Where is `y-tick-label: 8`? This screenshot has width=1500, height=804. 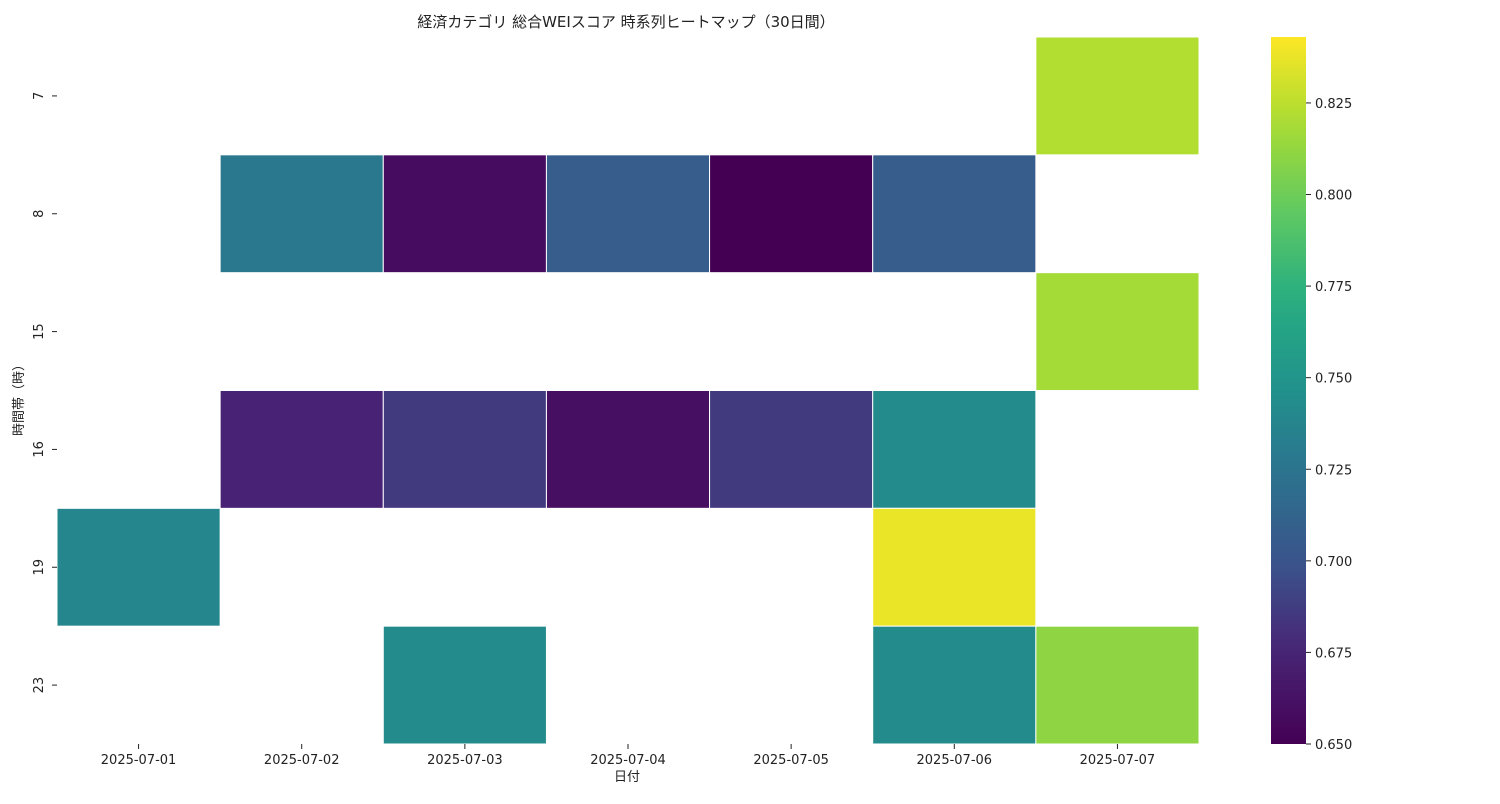 y-tick-label: 8 is located at coordinates (39, 214).